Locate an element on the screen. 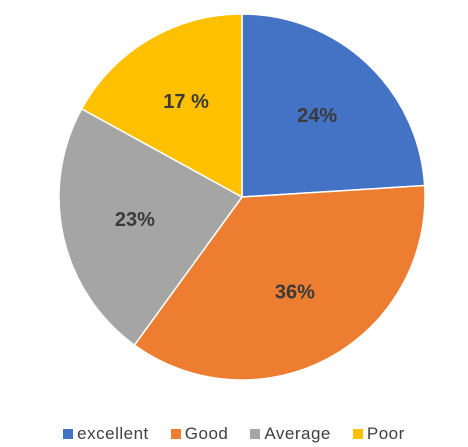 This screenshot has width=468, height=447. legend-item-poor: Poor is located at coordinates (378, 434).